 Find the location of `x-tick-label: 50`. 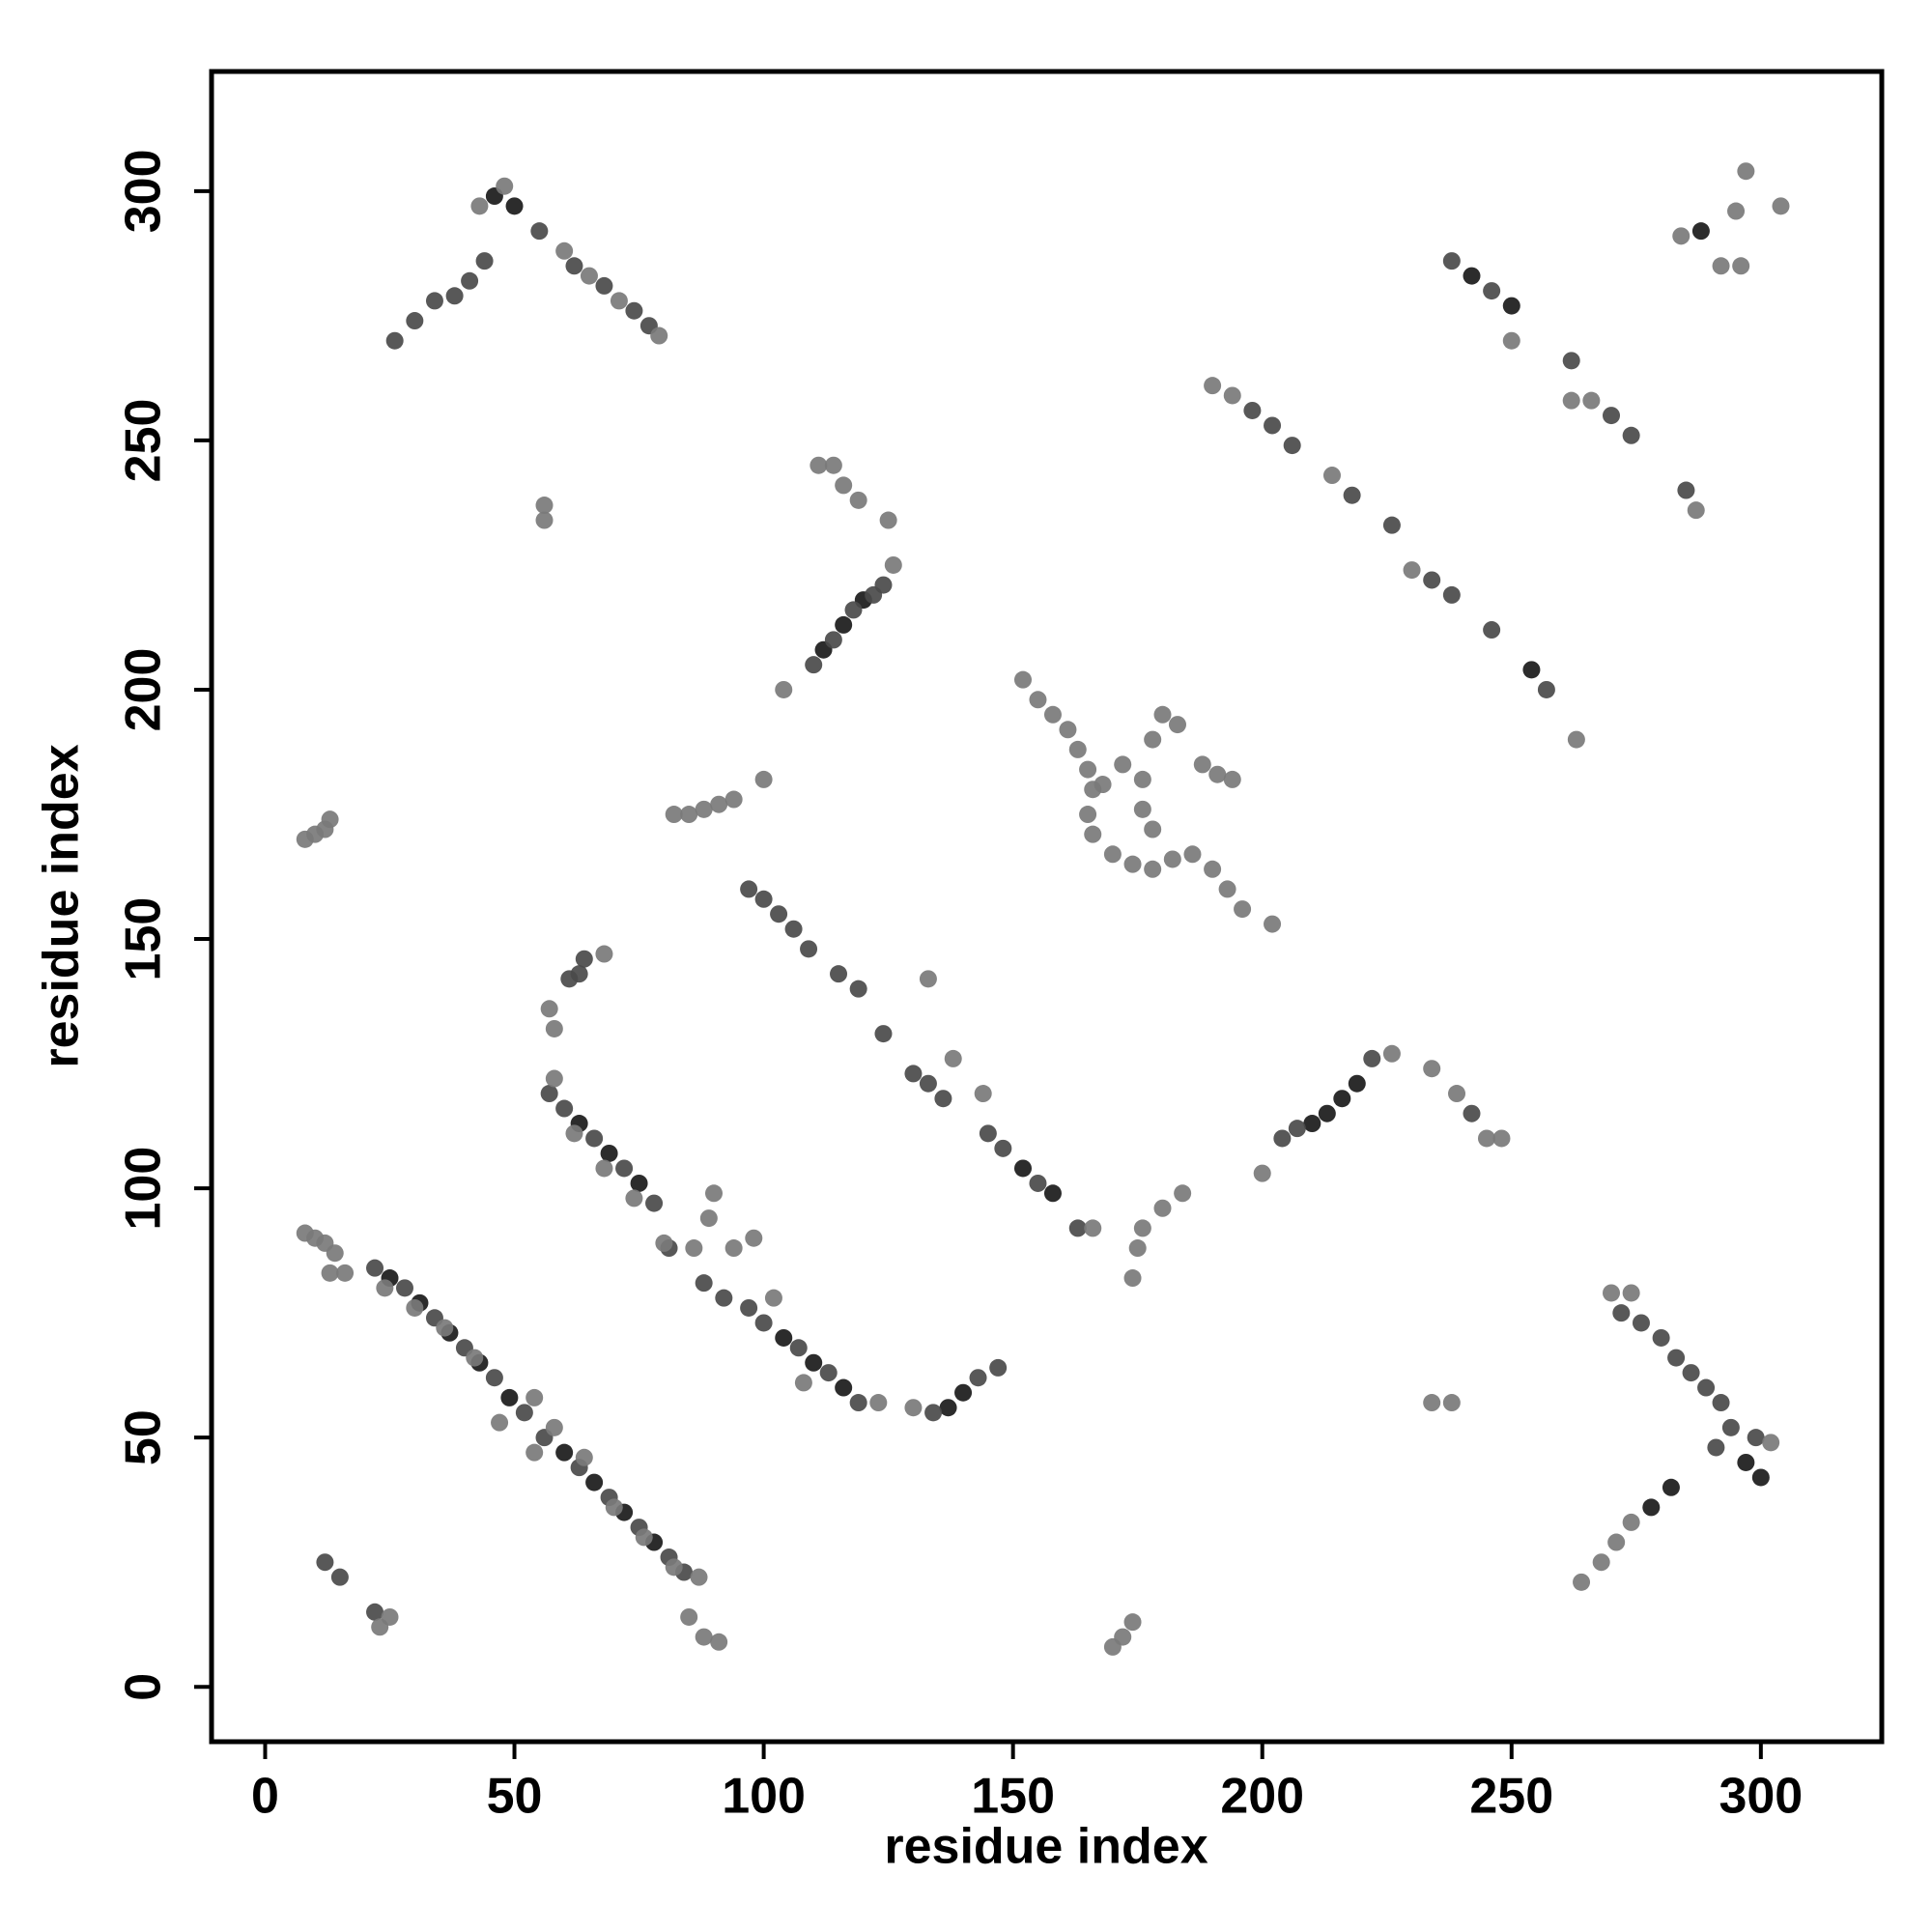

x-tick-label: 50 is located at coordinates (515, 1797).